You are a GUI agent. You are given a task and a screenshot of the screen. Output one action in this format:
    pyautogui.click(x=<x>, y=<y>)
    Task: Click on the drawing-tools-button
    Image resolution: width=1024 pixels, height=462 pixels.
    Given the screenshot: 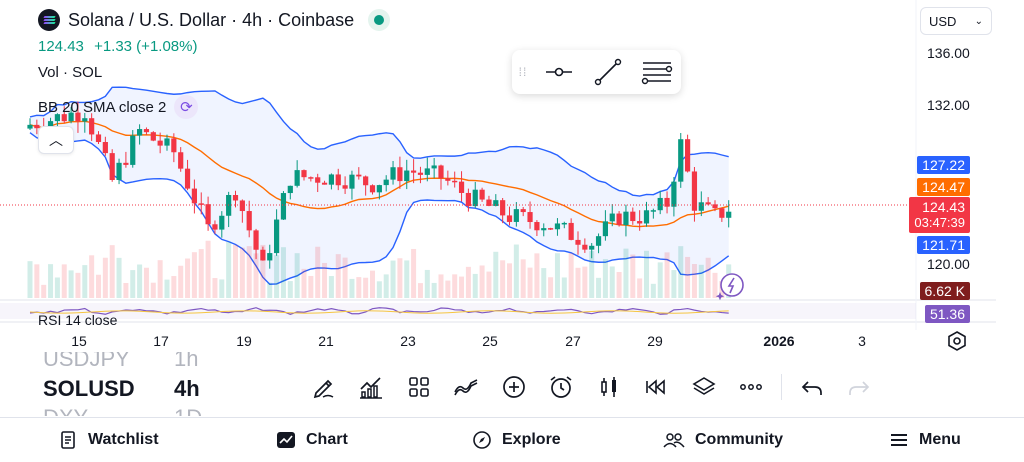 What is the action you would take?
    pyautogui.click(x=324, y=387)
    